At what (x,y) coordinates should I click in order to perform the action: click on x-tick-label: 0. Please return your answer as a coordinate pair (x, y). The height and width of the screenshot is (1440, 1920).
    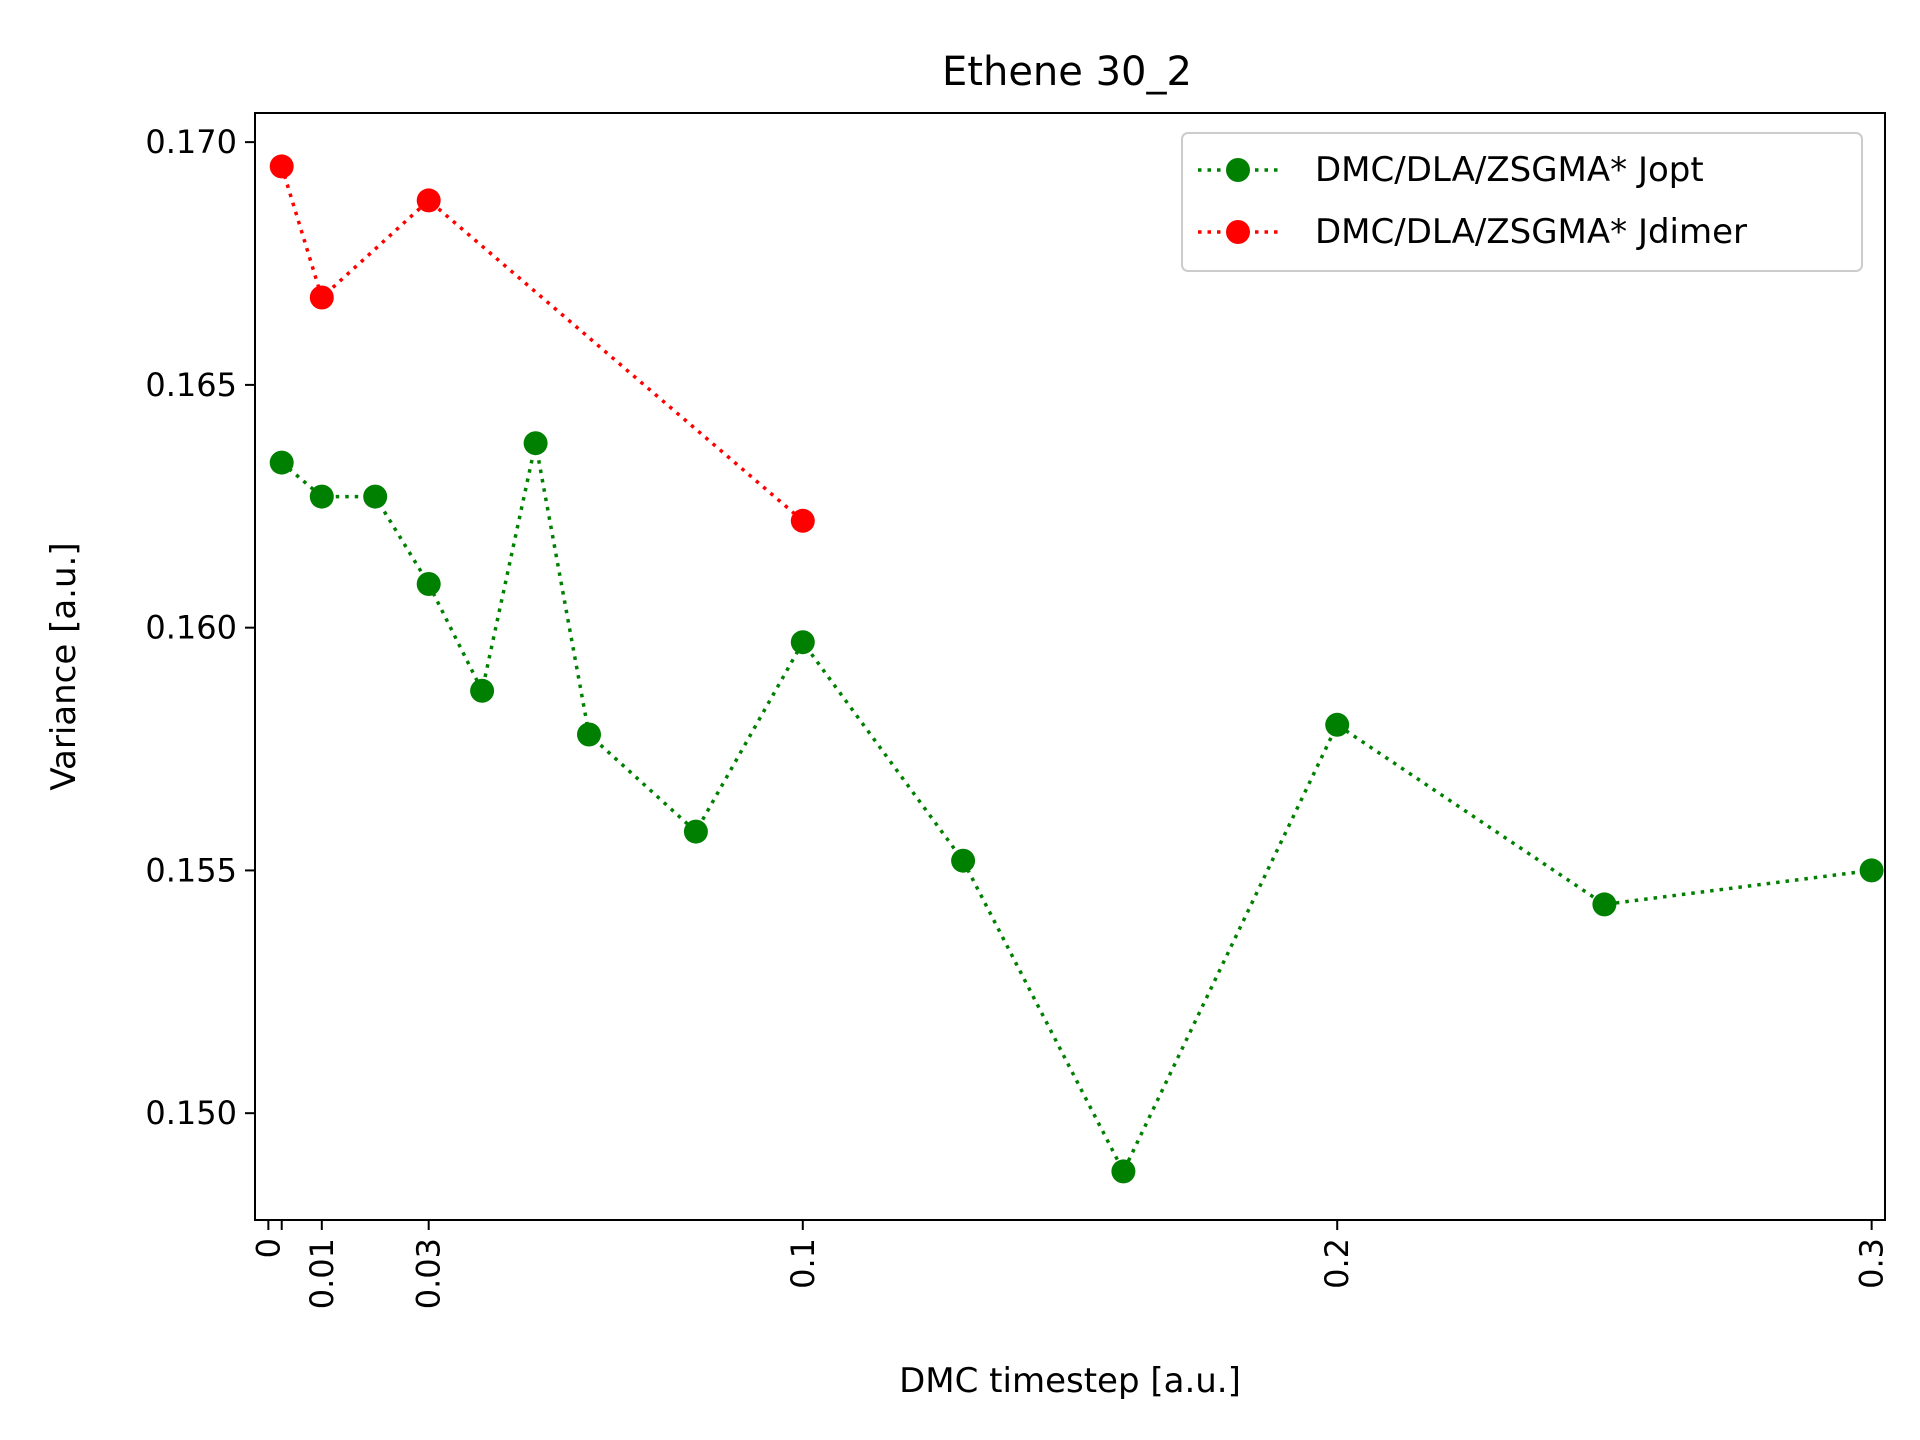
    Looking at the image, I should click on (268, 1248).